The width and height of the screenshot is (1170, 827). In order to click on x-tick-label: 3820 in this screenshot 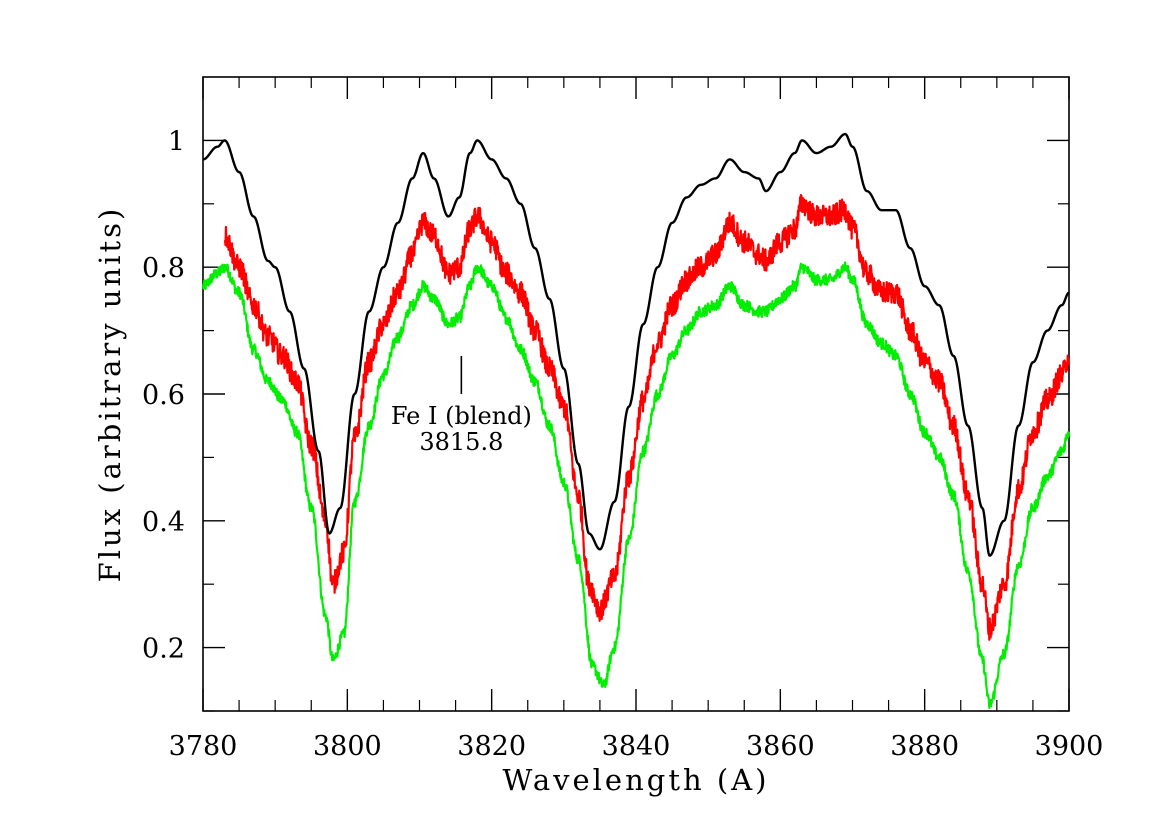, I will do `click(491, 746)`.